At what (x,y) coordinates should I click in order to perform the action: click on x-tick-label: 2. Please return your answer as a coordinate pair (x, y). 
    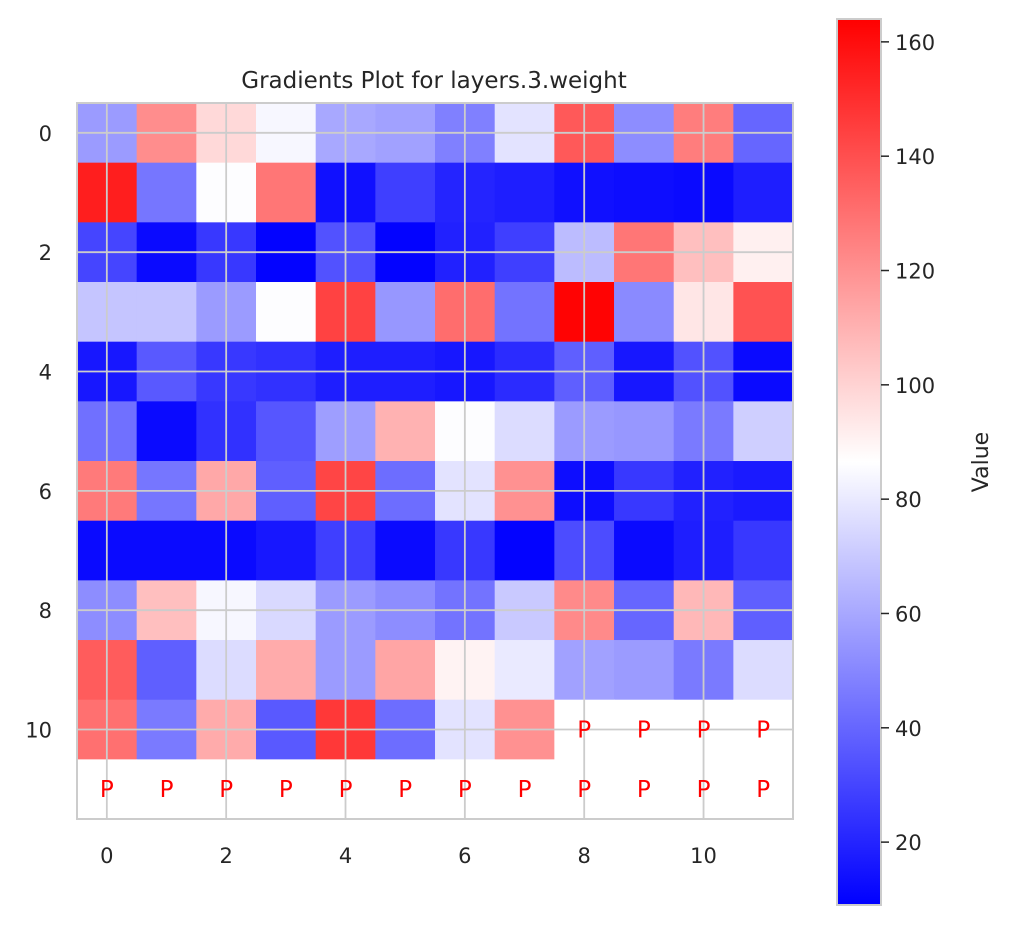
    Looking at the image, I should click on (225, 856).